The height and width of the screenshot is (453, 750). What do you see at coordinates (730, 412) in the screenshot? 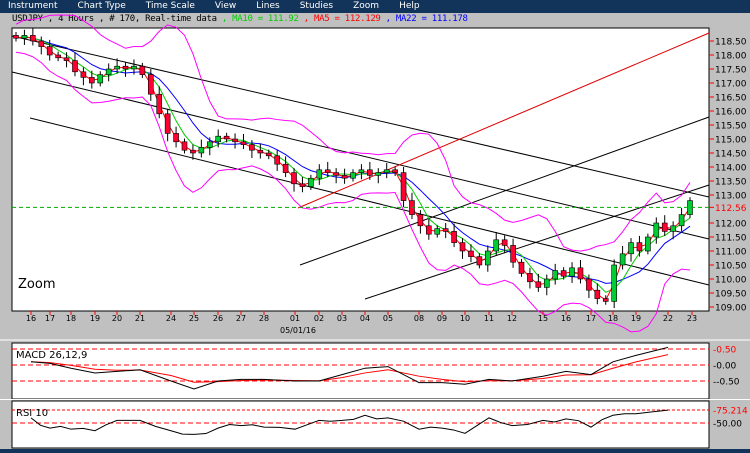
I see `rsi-tick-label: -75.214` at bounding box center [730, 412].